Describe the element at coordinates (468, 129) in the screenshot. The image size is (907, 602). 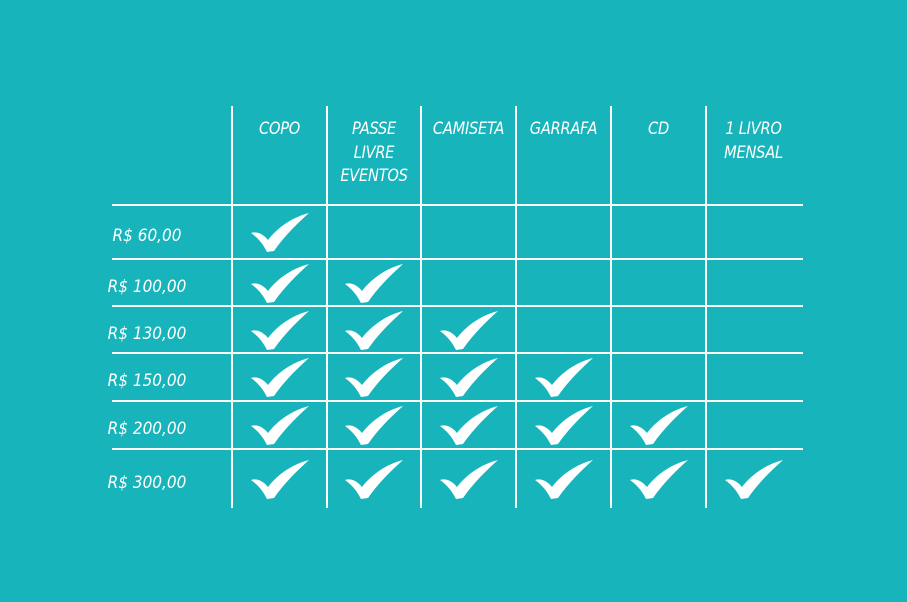
I see `column-header-camiseta: CAMISETA` at that location.